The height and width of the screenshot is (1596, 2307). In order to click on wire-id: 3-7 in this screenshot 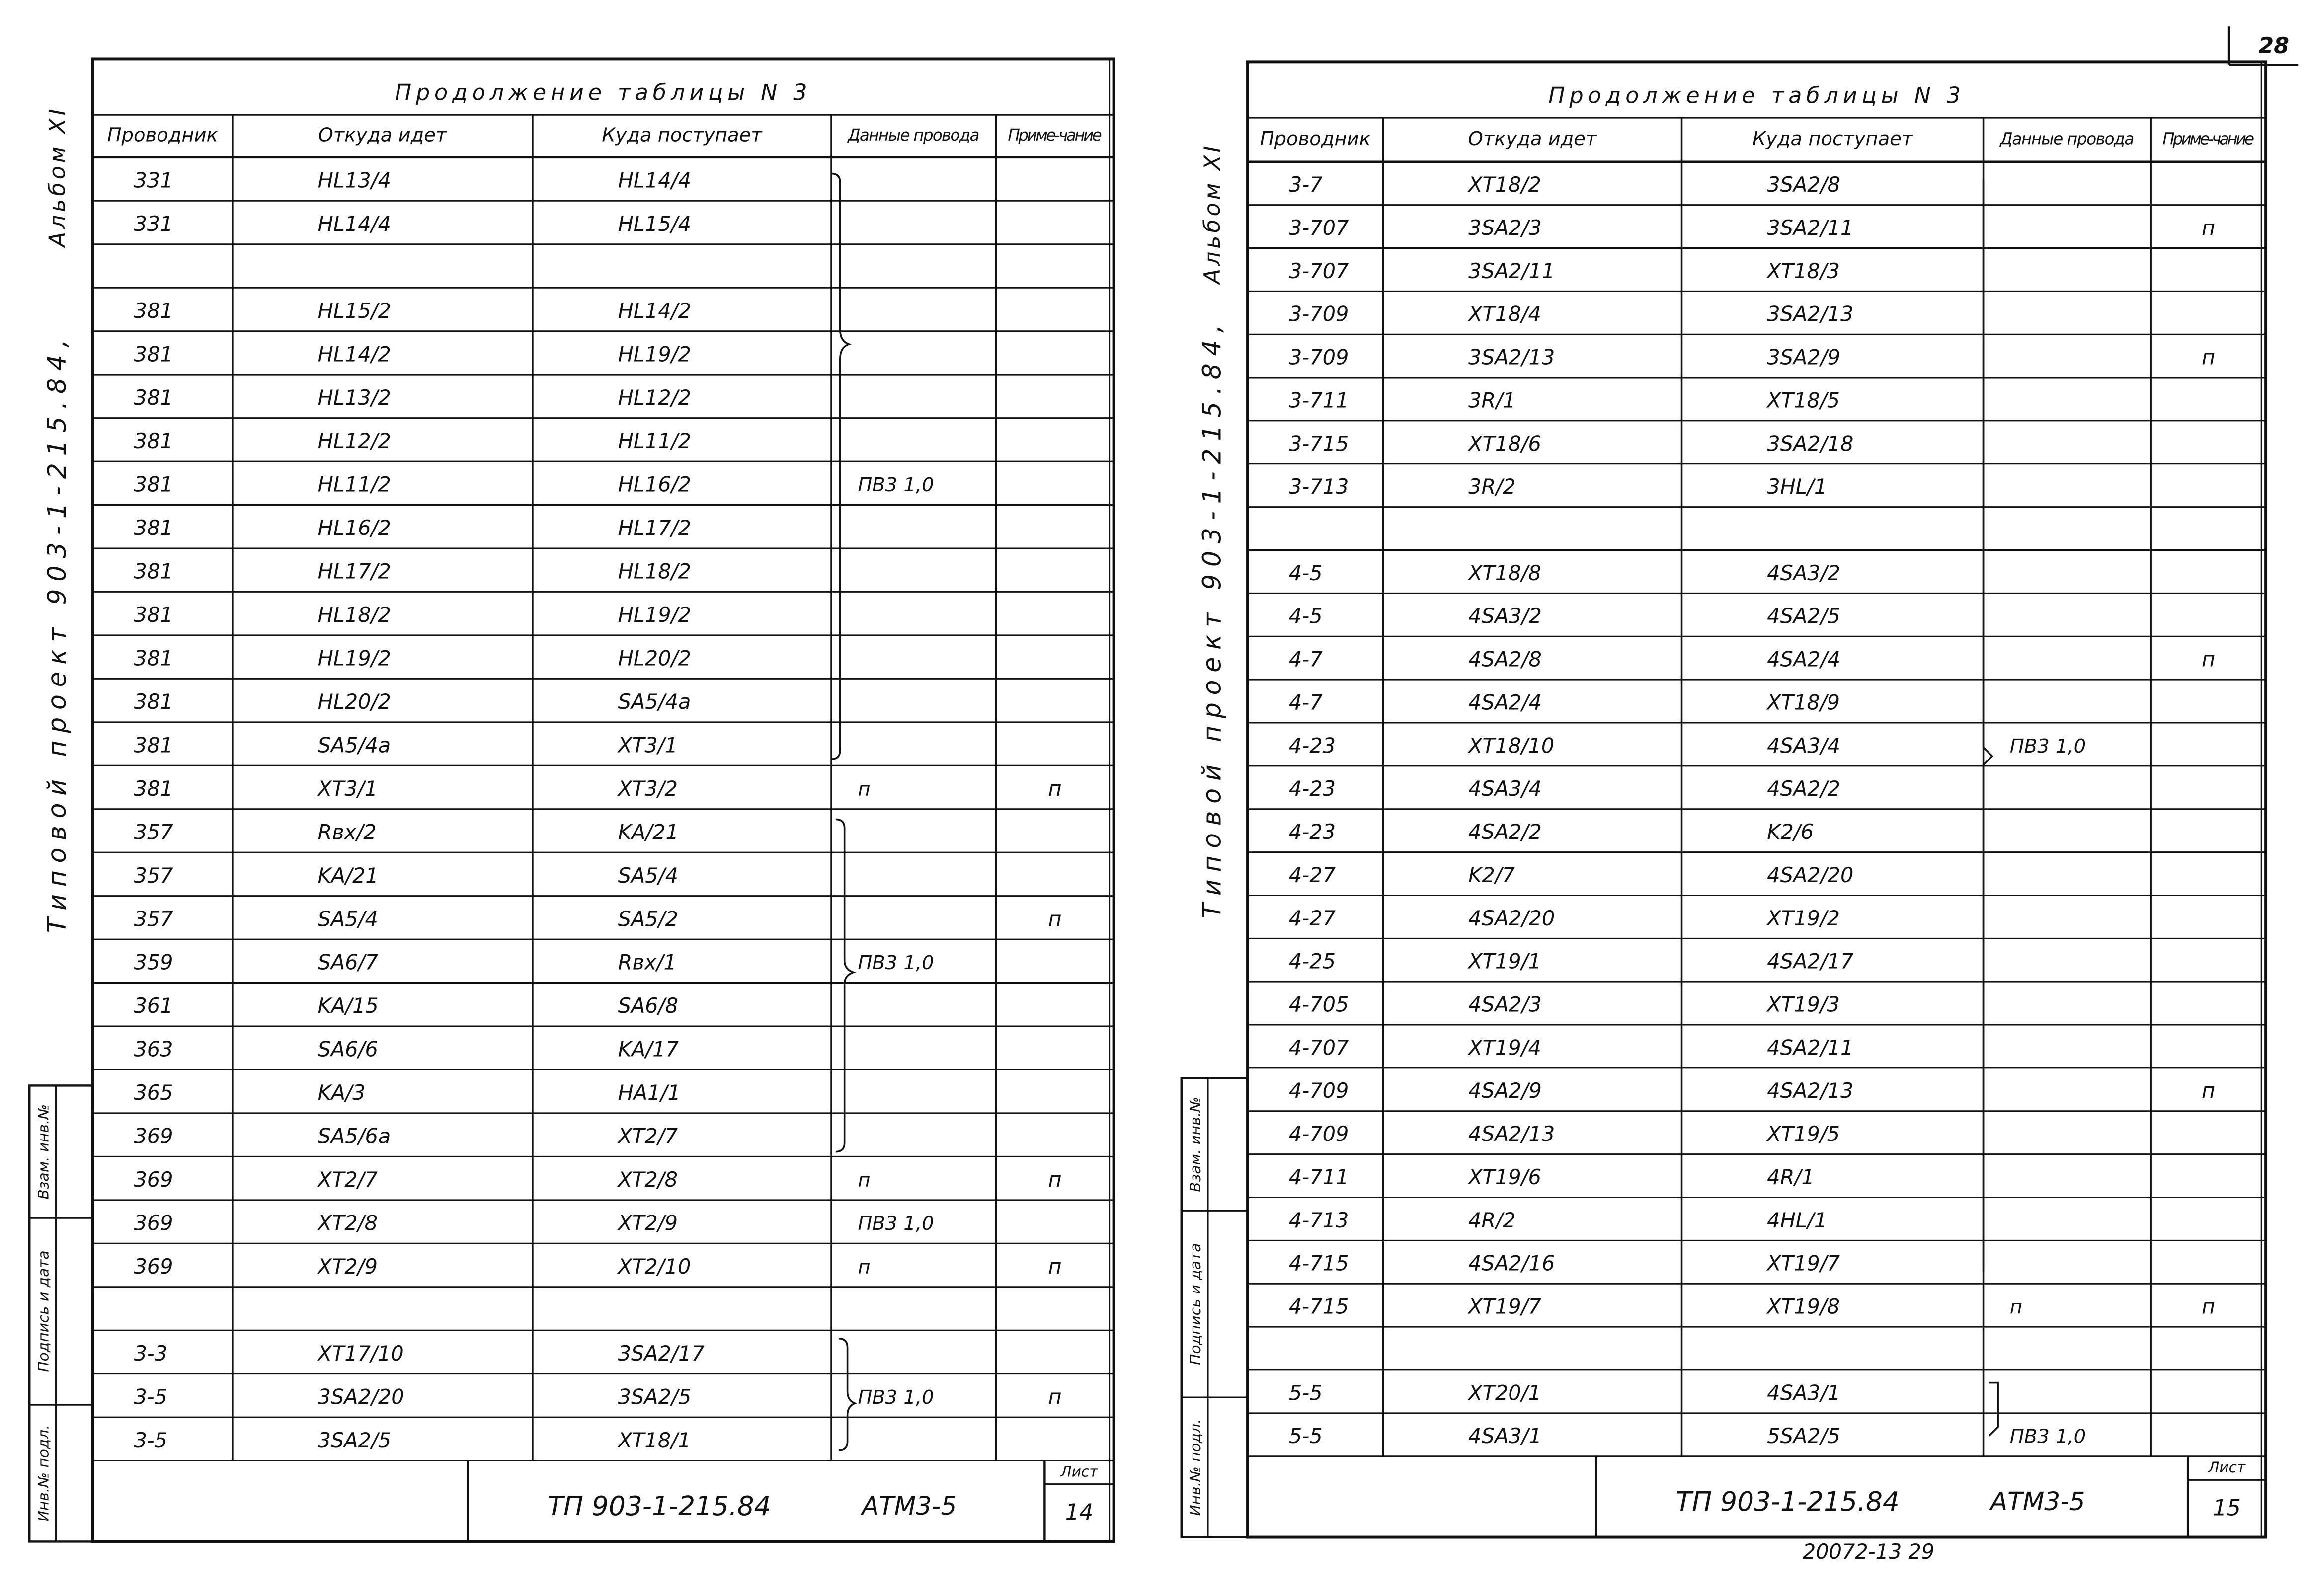, I will do `click(1306, 185)`.